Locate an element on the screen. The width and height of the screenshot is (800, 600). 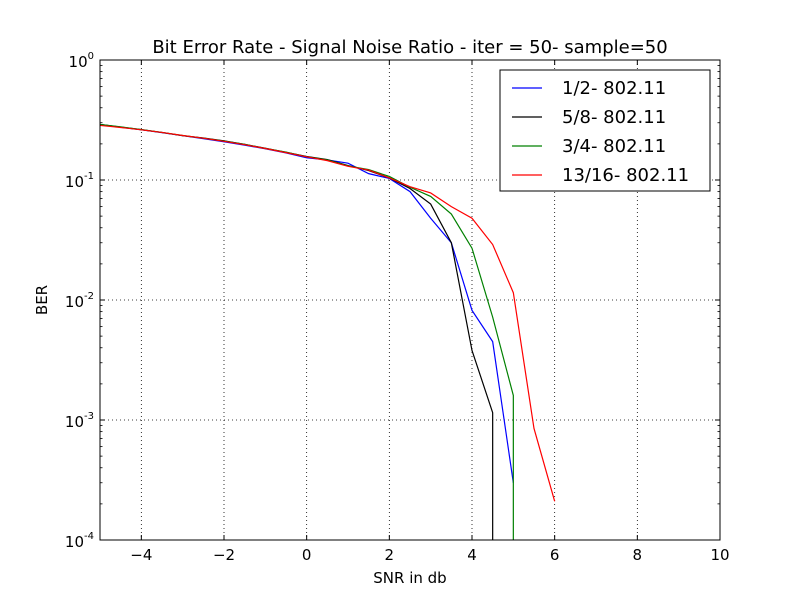
x-tick-label: 0 is located at coordinates (307, 555).